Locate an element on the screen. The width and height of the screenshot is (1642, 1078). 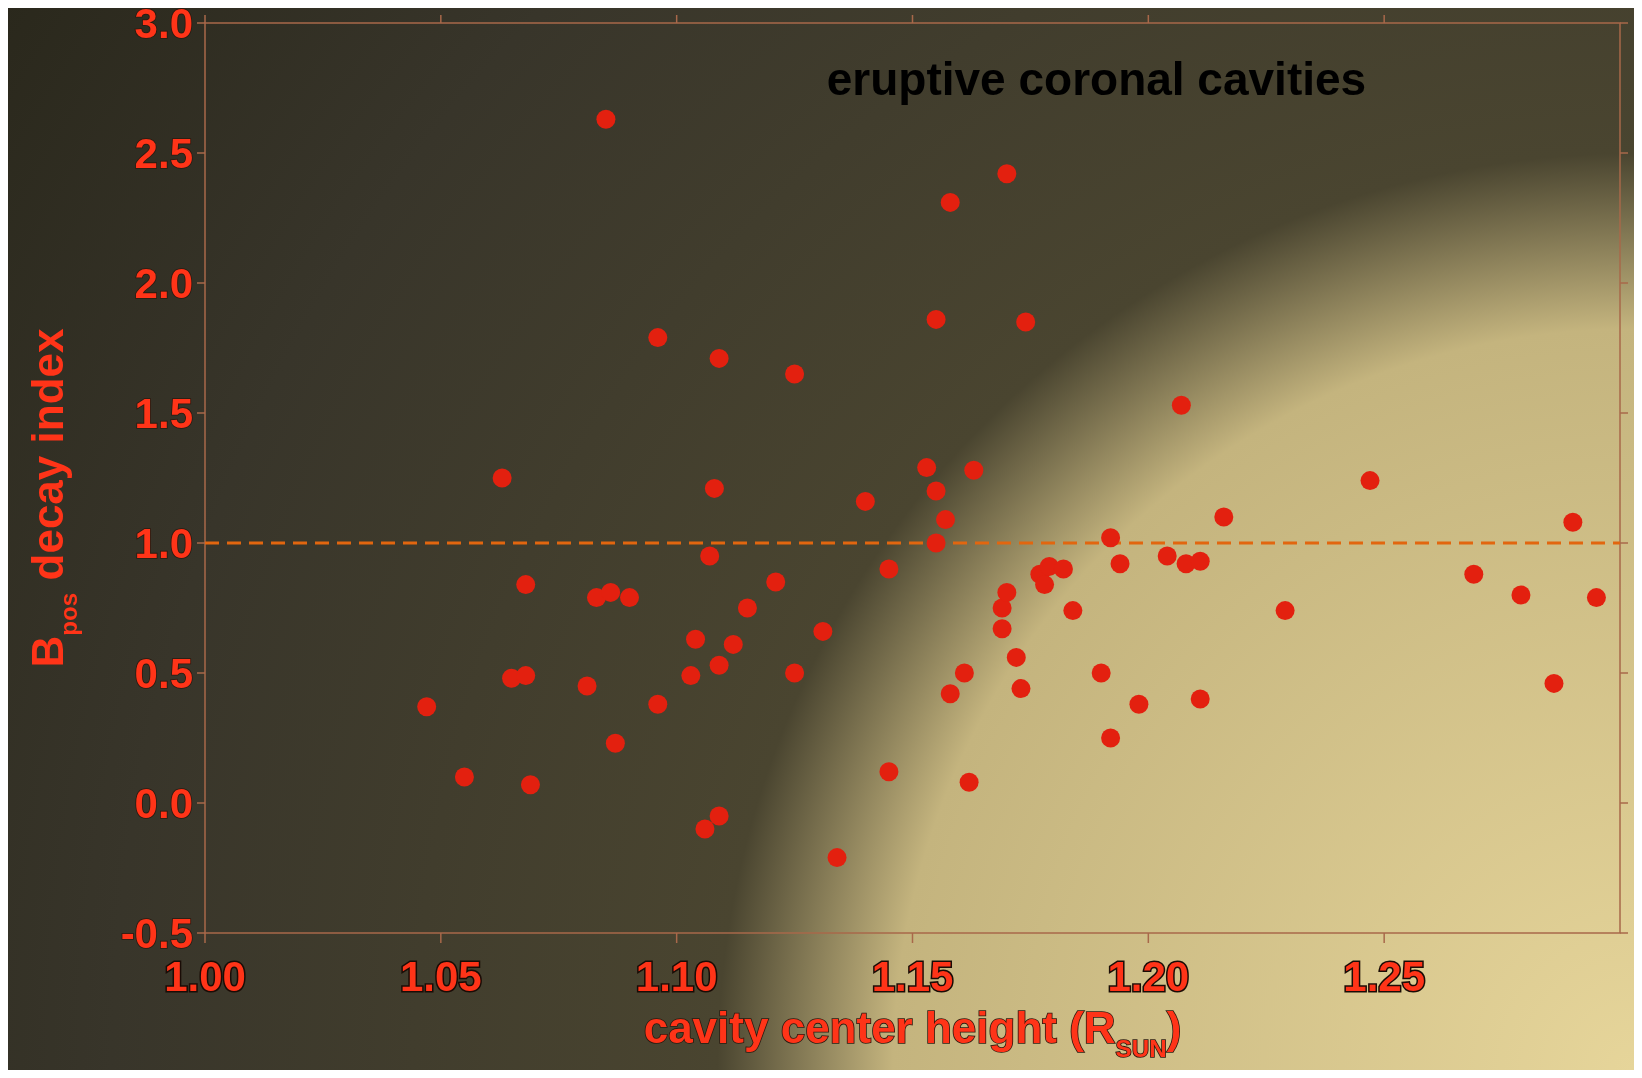
y-tick-label: 2.5 is located at coordinates (163, 153).